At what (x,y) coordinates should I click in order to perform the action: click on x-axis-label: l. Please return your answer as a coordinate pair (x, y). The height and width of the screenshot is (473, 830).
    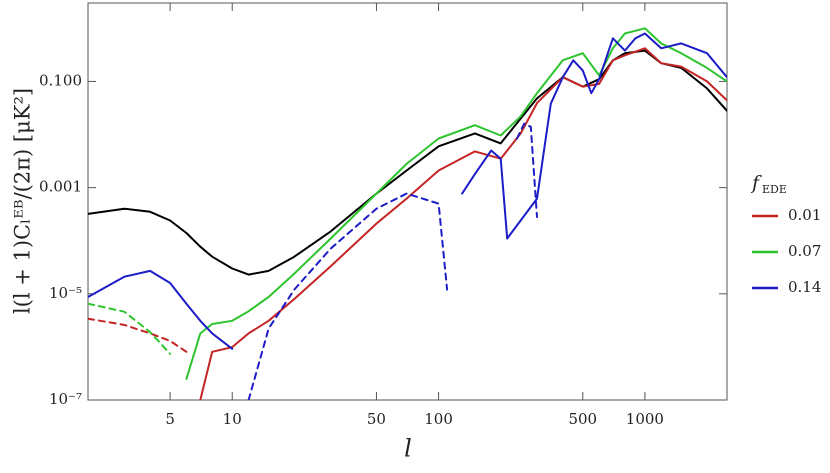
    Looking at the image, I should click on (408, 449).